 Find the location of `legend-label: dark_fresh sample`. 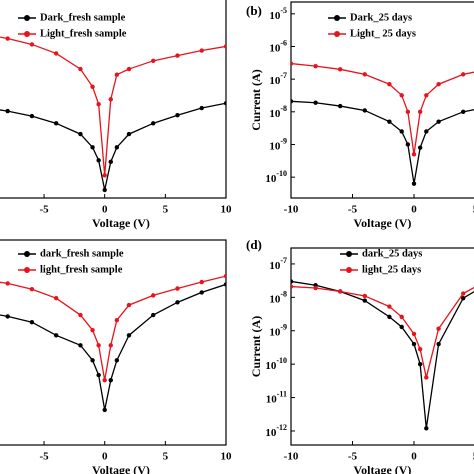

legend-label: dark_fresh sample is located at coordinates (82, 253).